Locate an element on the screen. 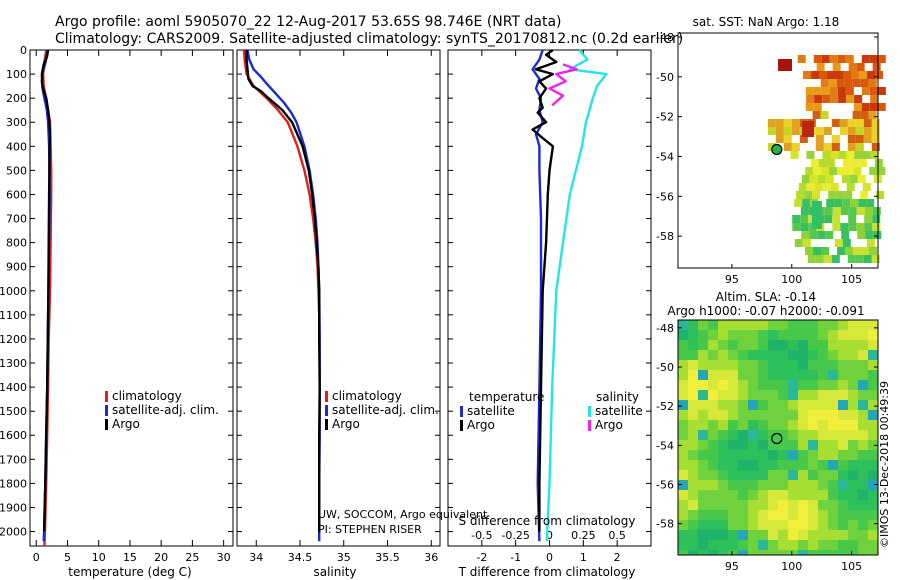 Image resolution: width=900 pixels, height=580 pixels. legend-label: Argo is located at coordinates (481, 425).